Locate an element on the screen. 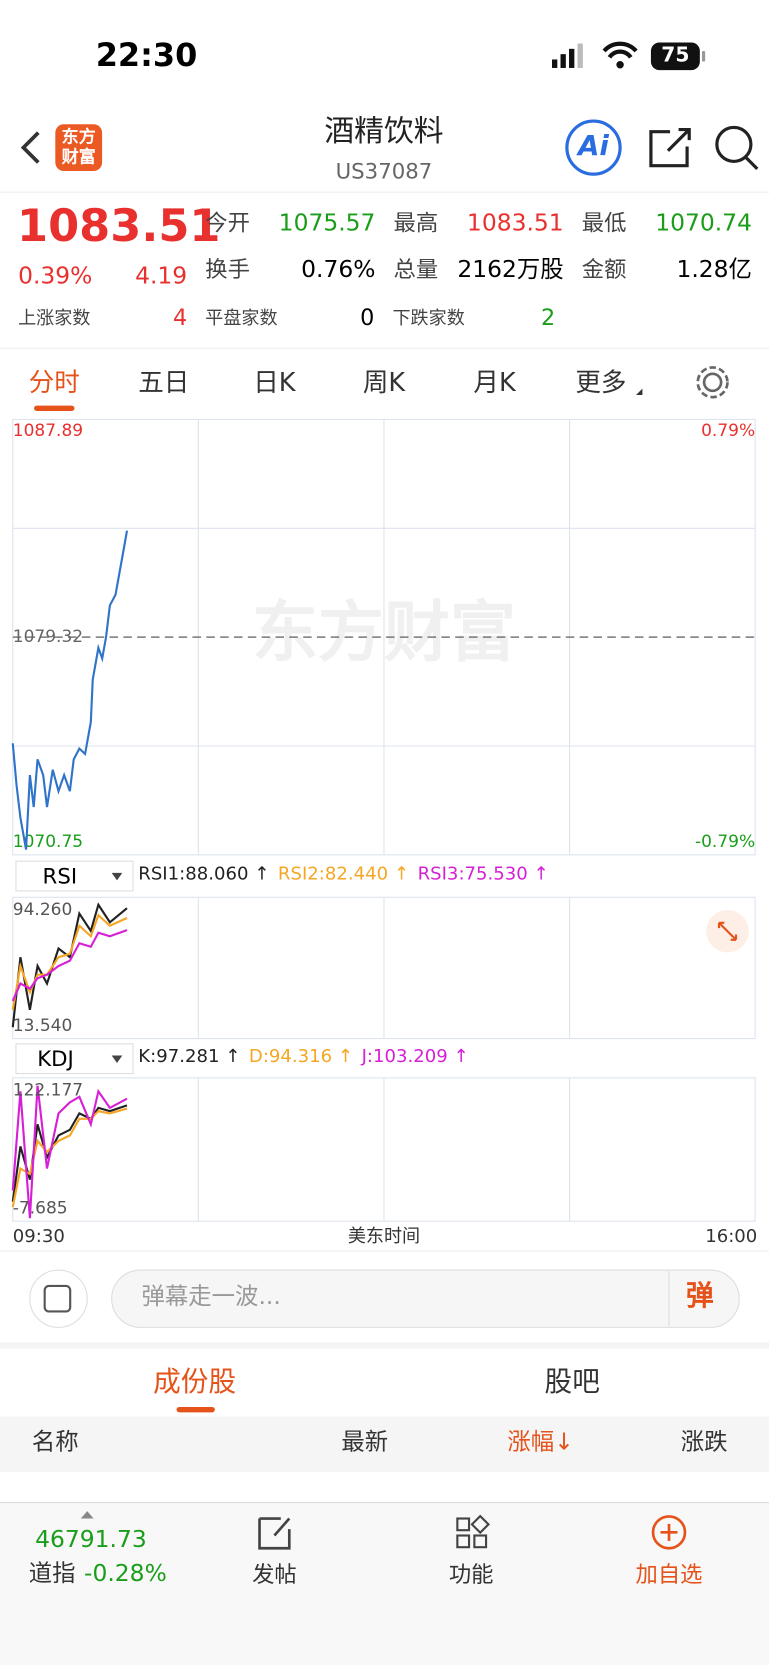  title: 酒精饮料 is located at coordinates (384, 131).